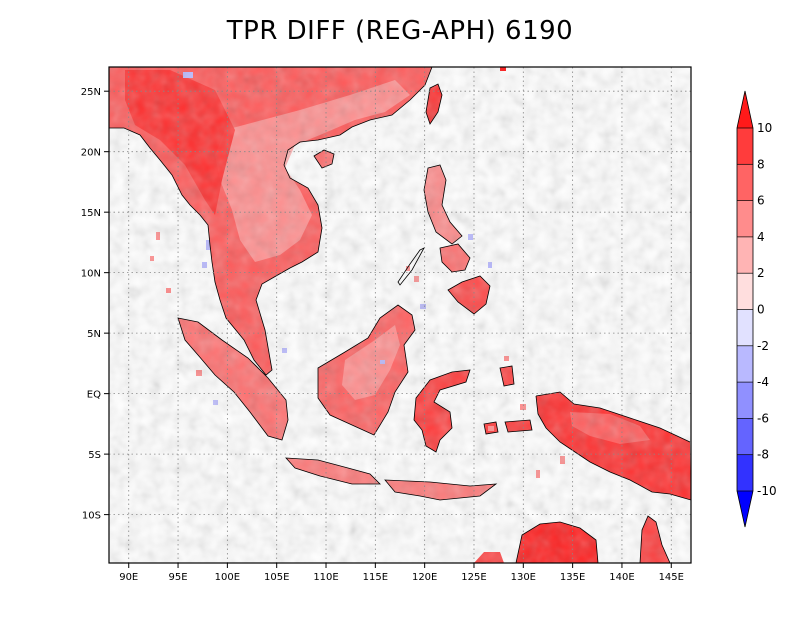 The height and width of the screenshot is (618, 800). What do you see at coordinates (91, 516) in the screenshot?
I see `lat-tick-label: 10S` at bounding box center [91, 516].